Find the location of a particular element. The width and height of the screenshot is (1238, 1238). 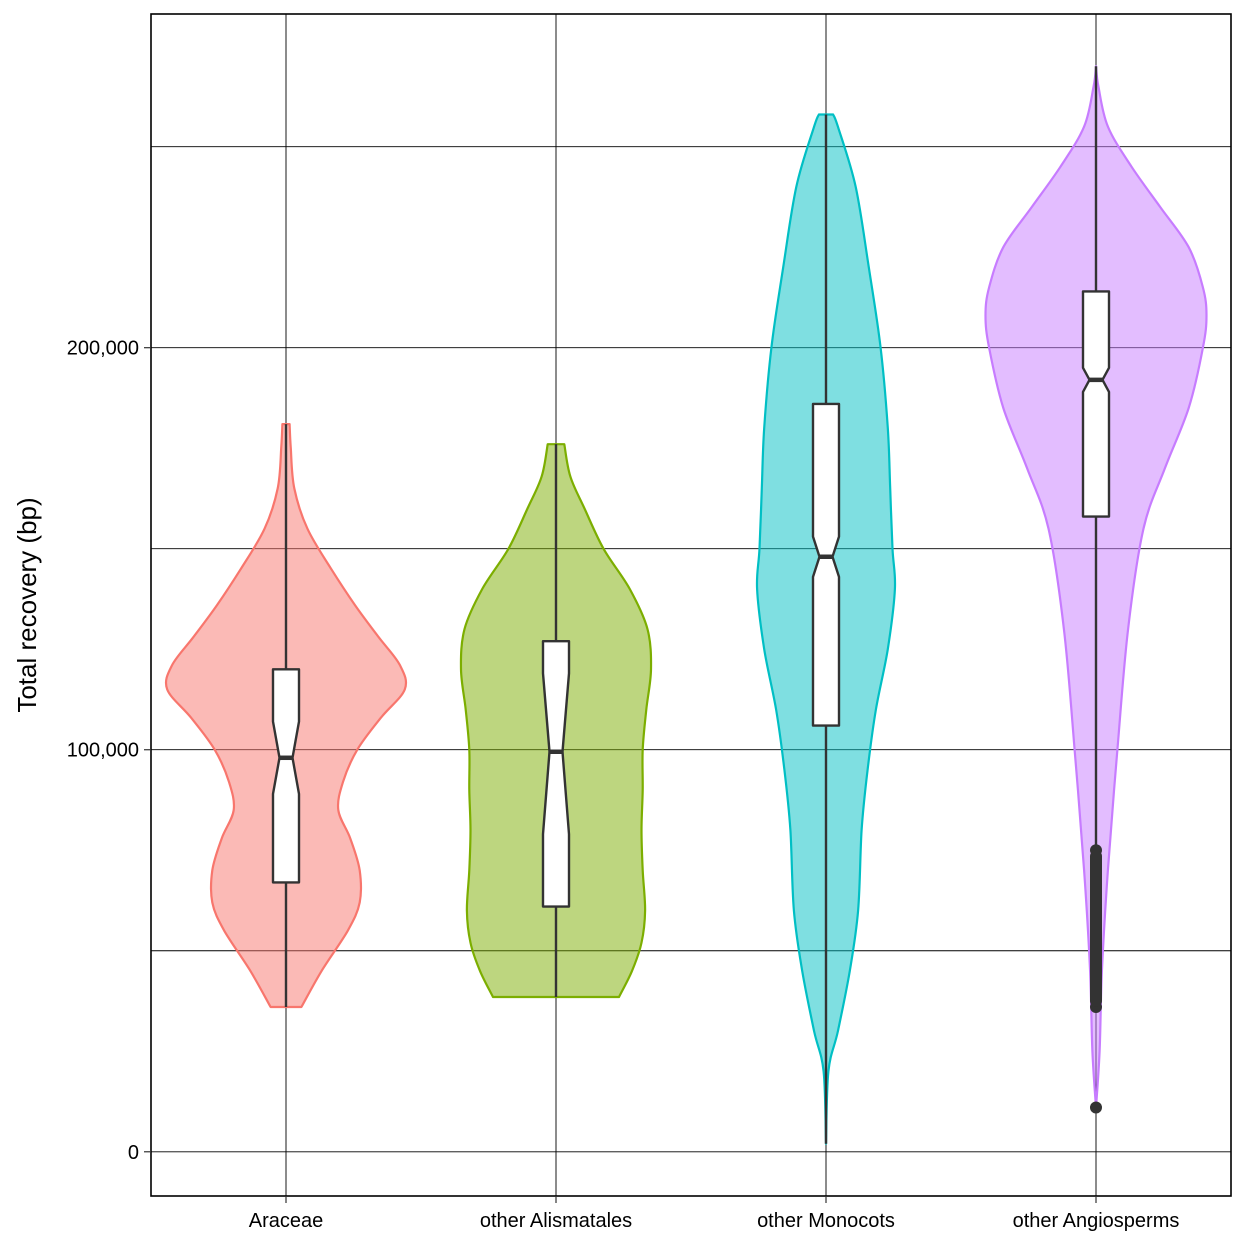

outlier-point is located at coordinates (1096, 1107).